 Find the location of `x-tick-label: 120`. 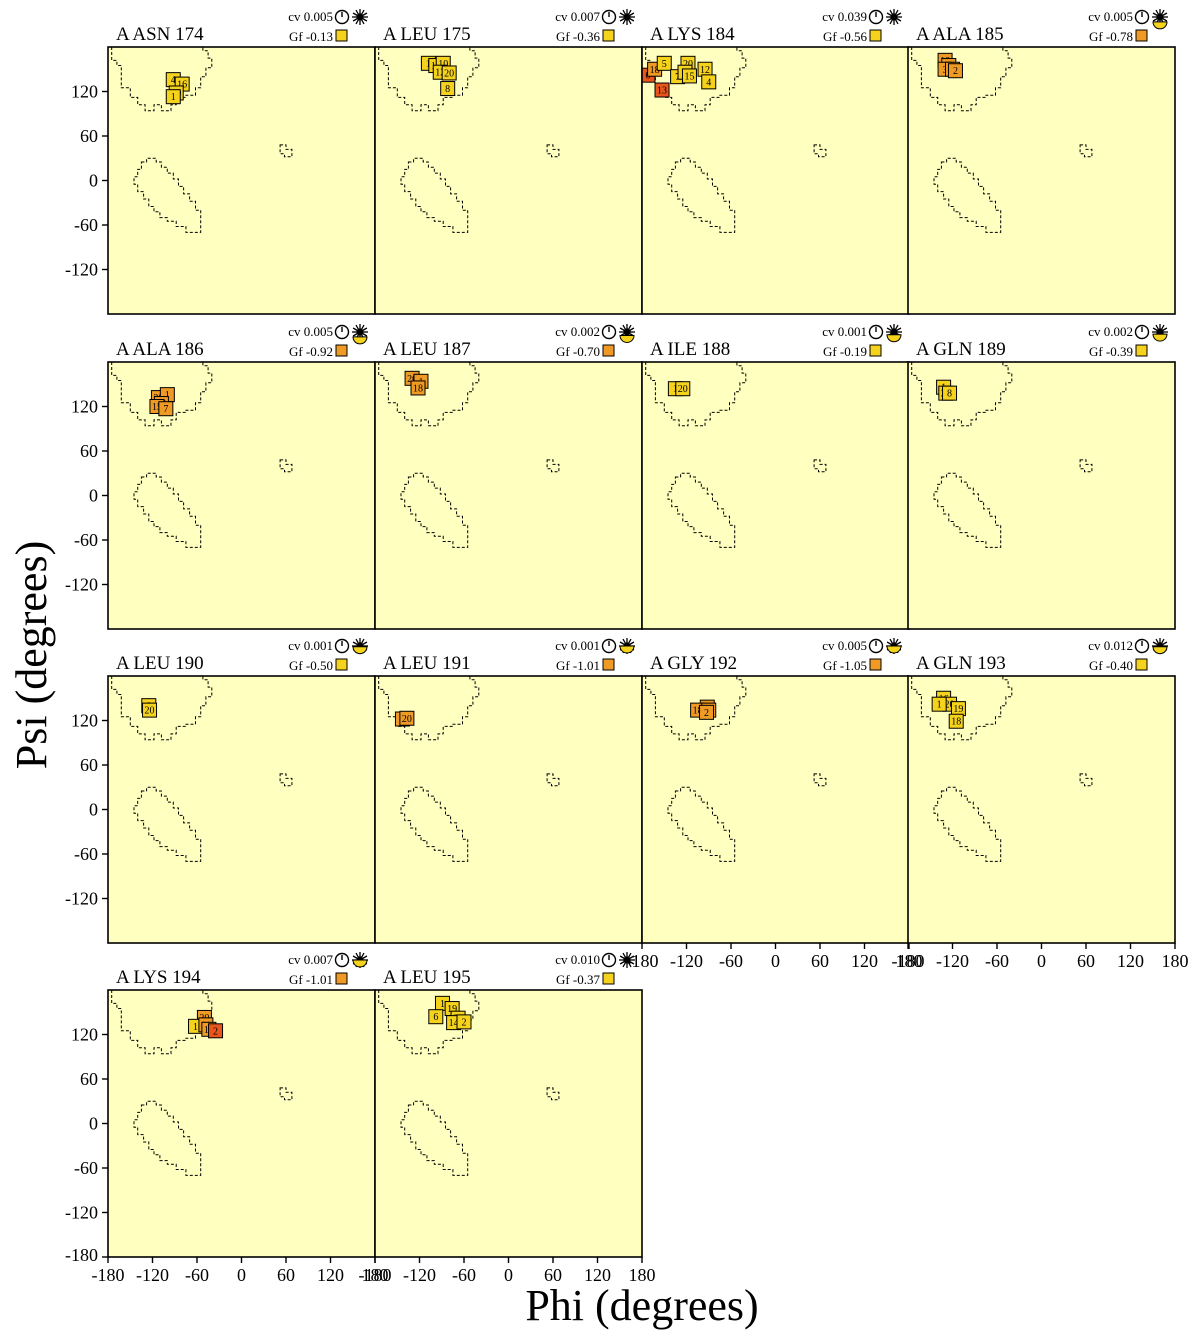

x-tick-label: 120 is located at coordinates (597, 1275).